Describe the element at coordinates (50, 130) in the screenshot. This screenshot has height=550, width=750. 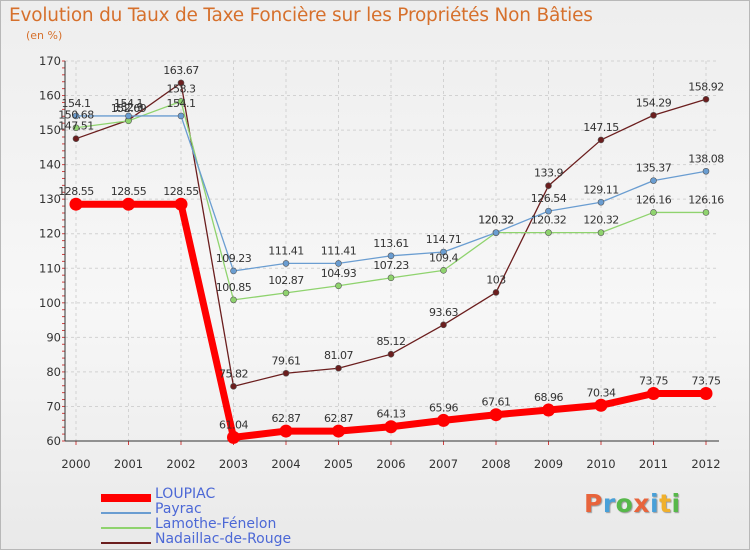
I see `y-tick-label: 150` at that location.